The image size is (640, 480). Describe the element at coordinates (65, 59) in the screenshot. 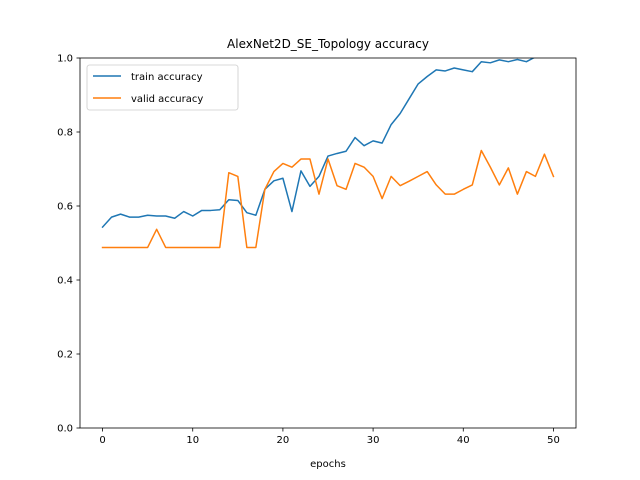

I see `y-tick-label: 1.0` at that location.